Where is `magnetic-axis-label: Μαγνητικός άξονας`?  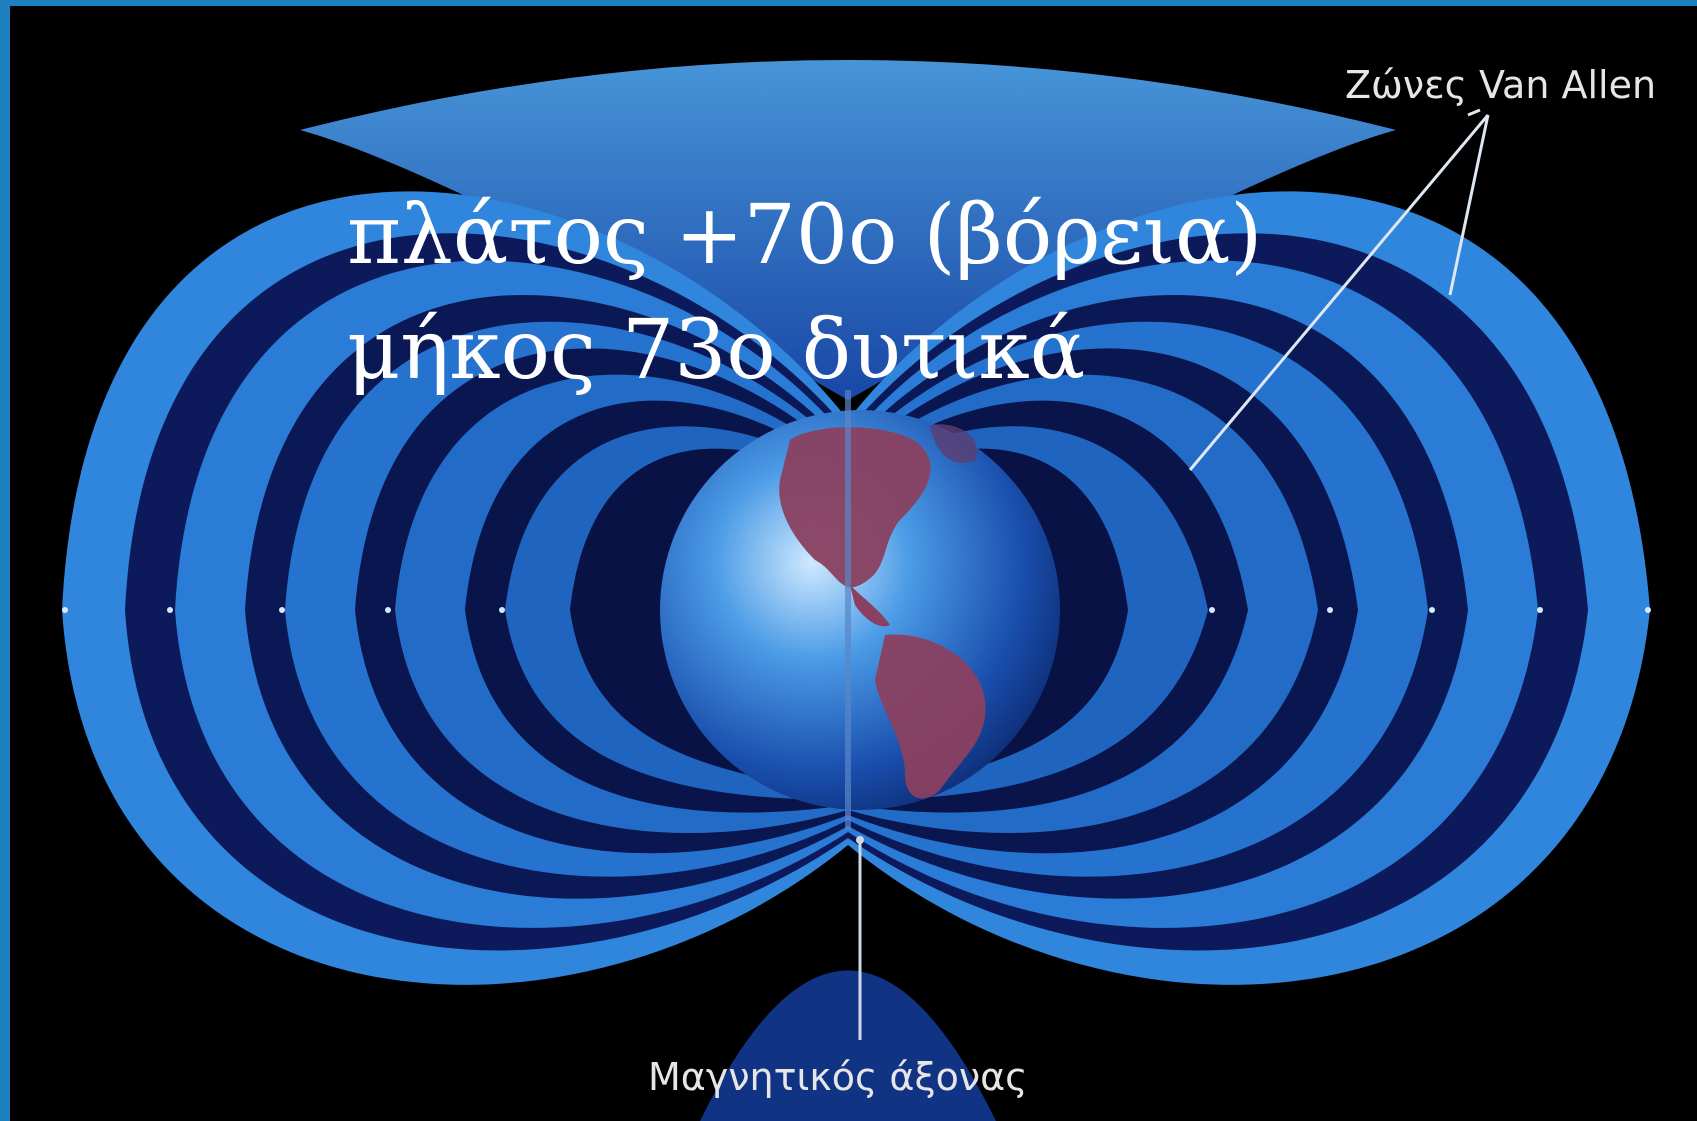 magnetic-axis-label: Μαγνητικός άξονας is located at coordinates (838, 1077).